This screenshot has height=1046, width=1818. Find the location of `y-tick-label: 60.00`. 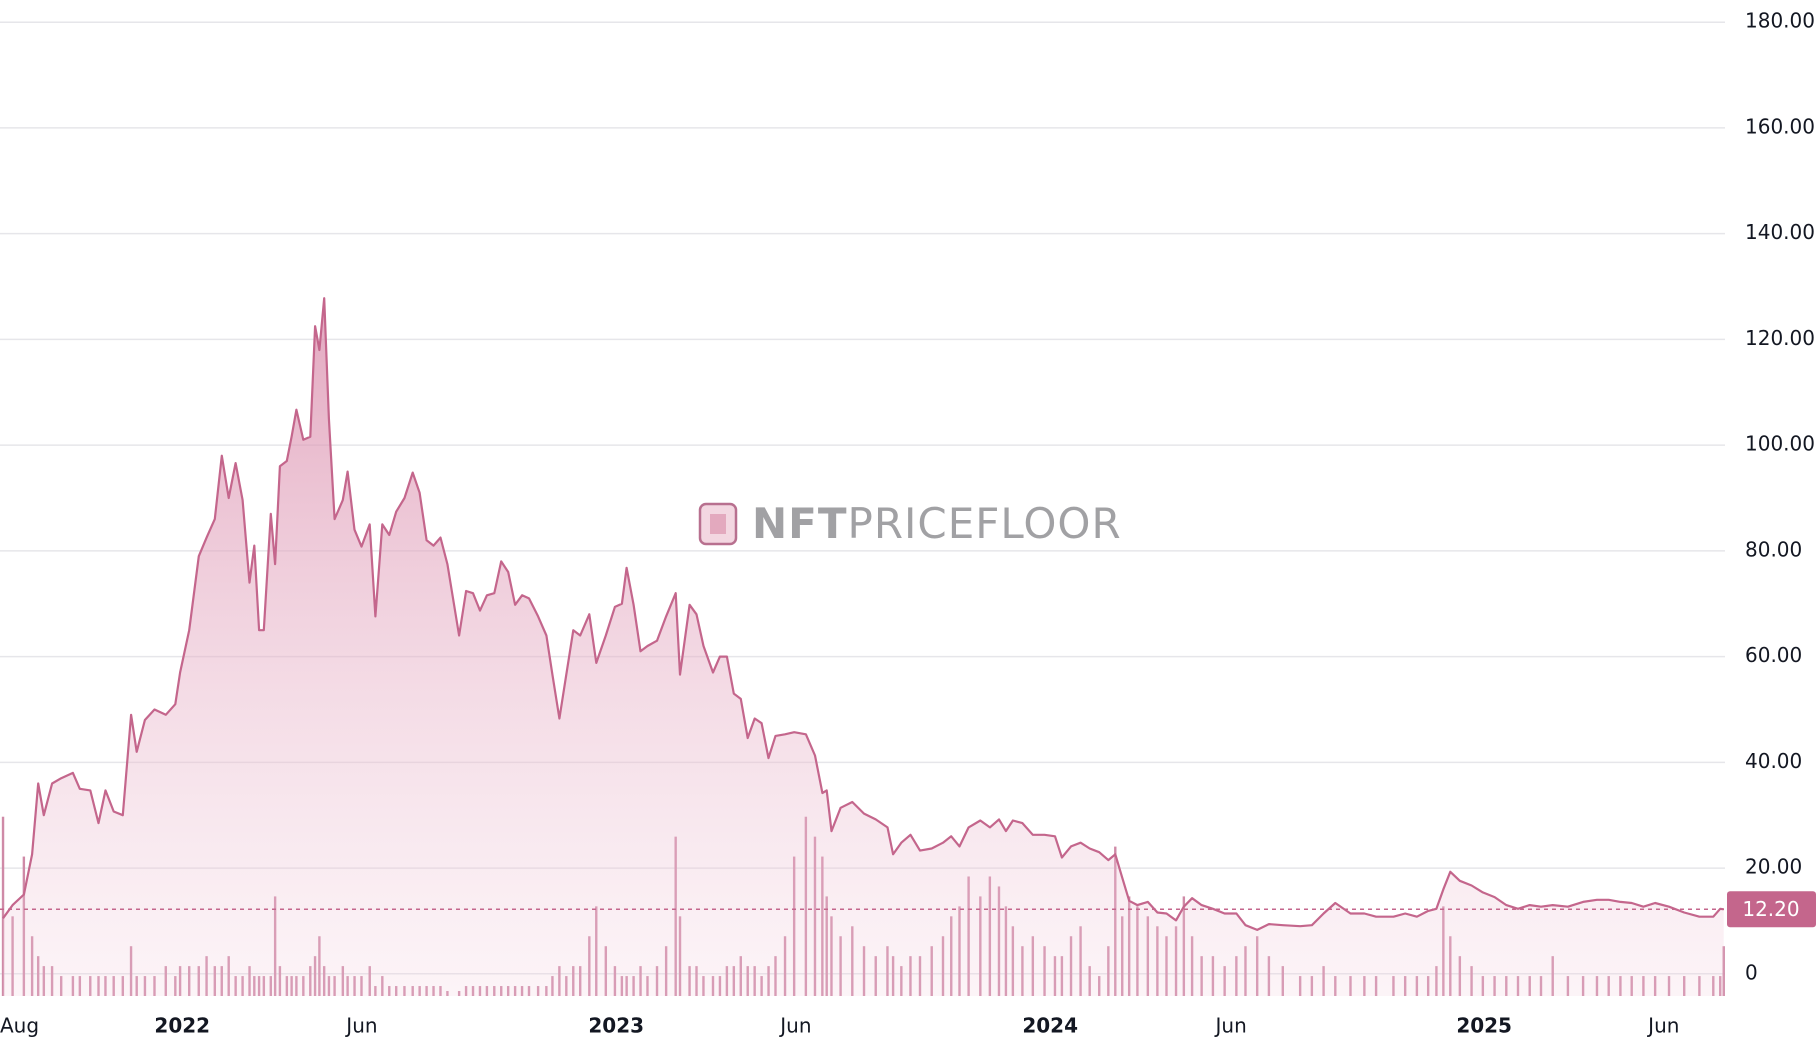

y-tick-label: 60.00 is located at coordinates (1773, 655).